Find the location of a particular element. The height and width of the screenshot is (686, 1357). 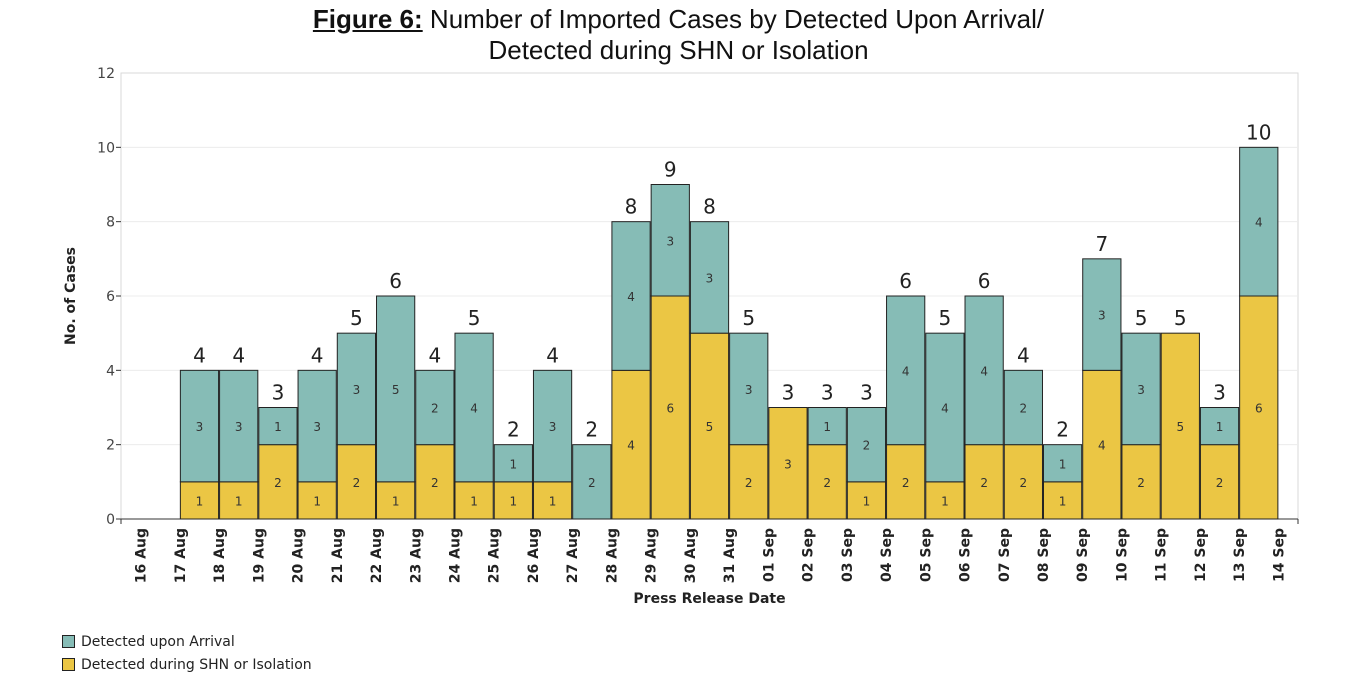

x-tick-label: 06 Sep is located at coordinates (966, 555).